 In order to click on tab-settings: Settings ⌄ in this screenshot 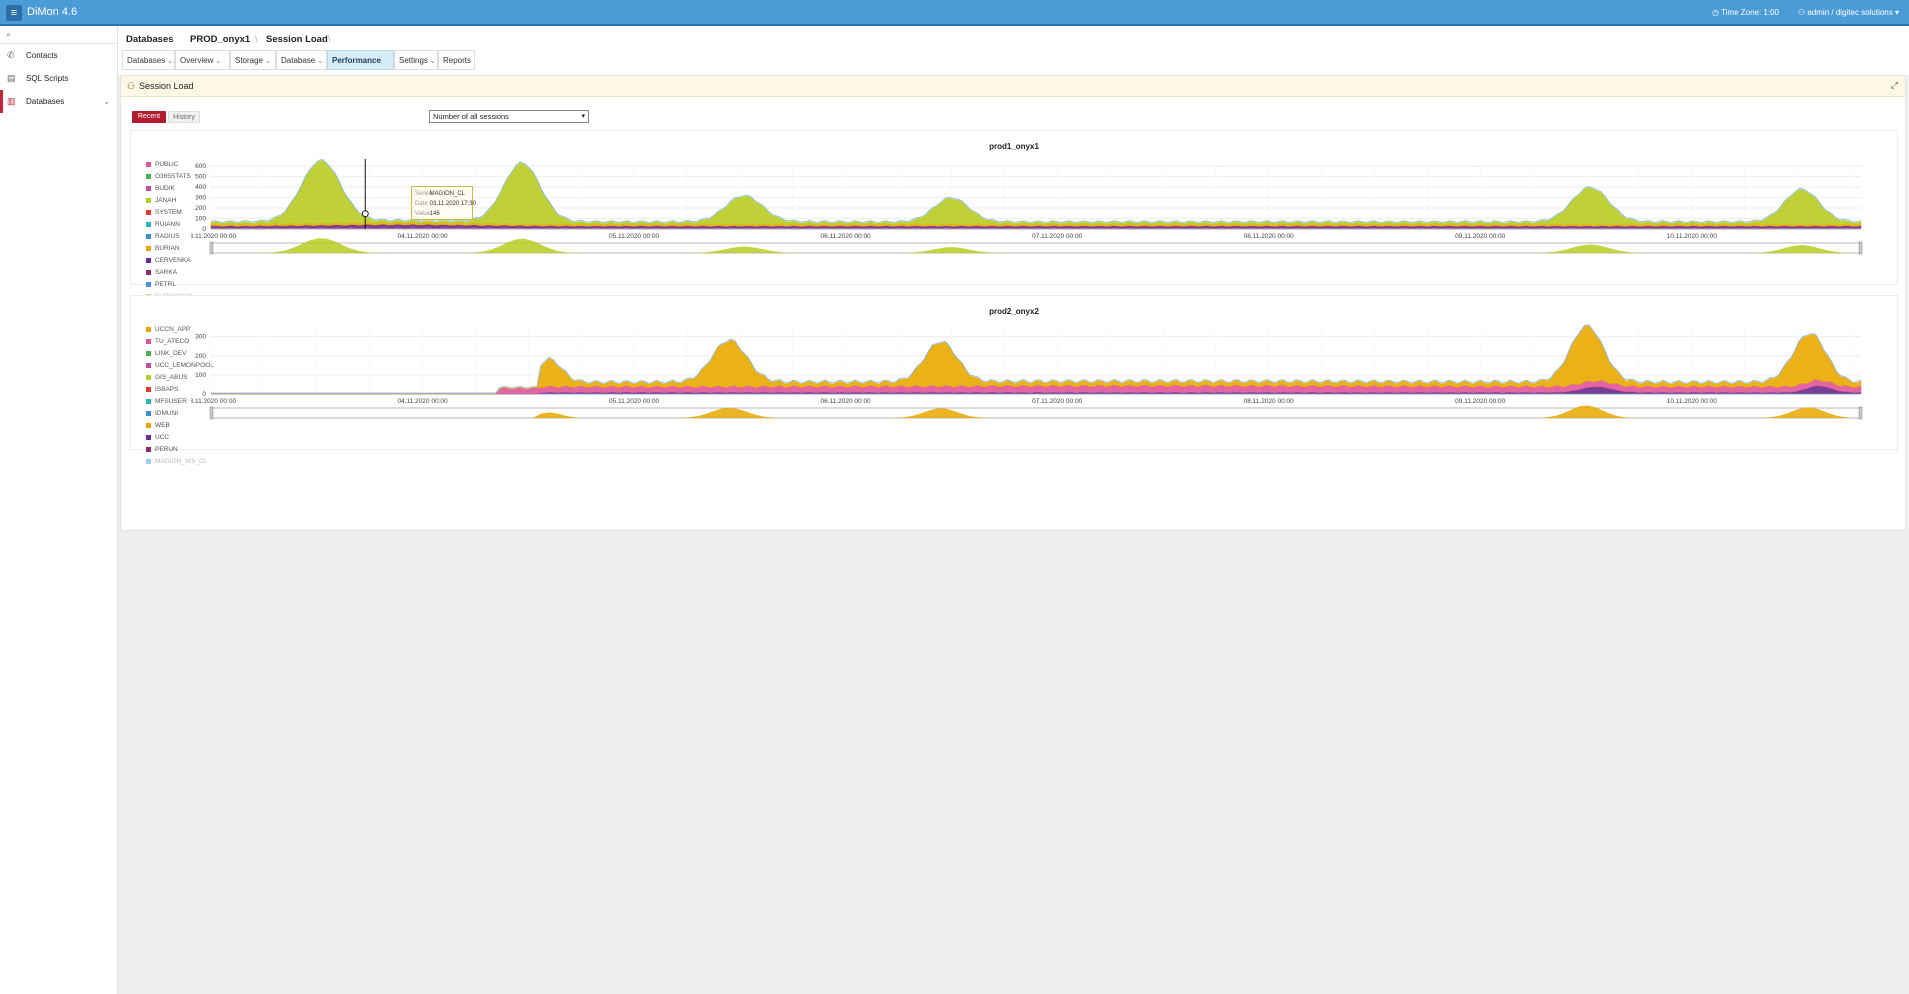, I will do `click(416, 60)`.